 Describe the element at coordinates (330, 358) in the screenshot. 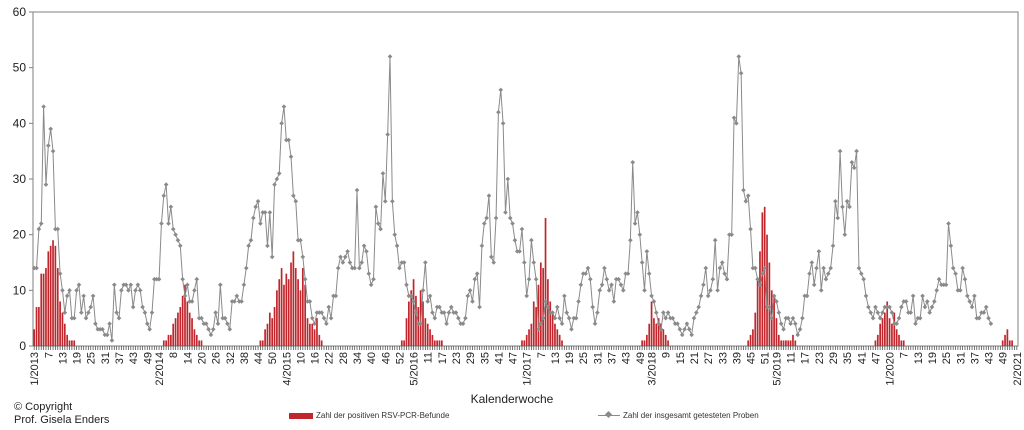

I see `x-tick-label: 22` at that location.